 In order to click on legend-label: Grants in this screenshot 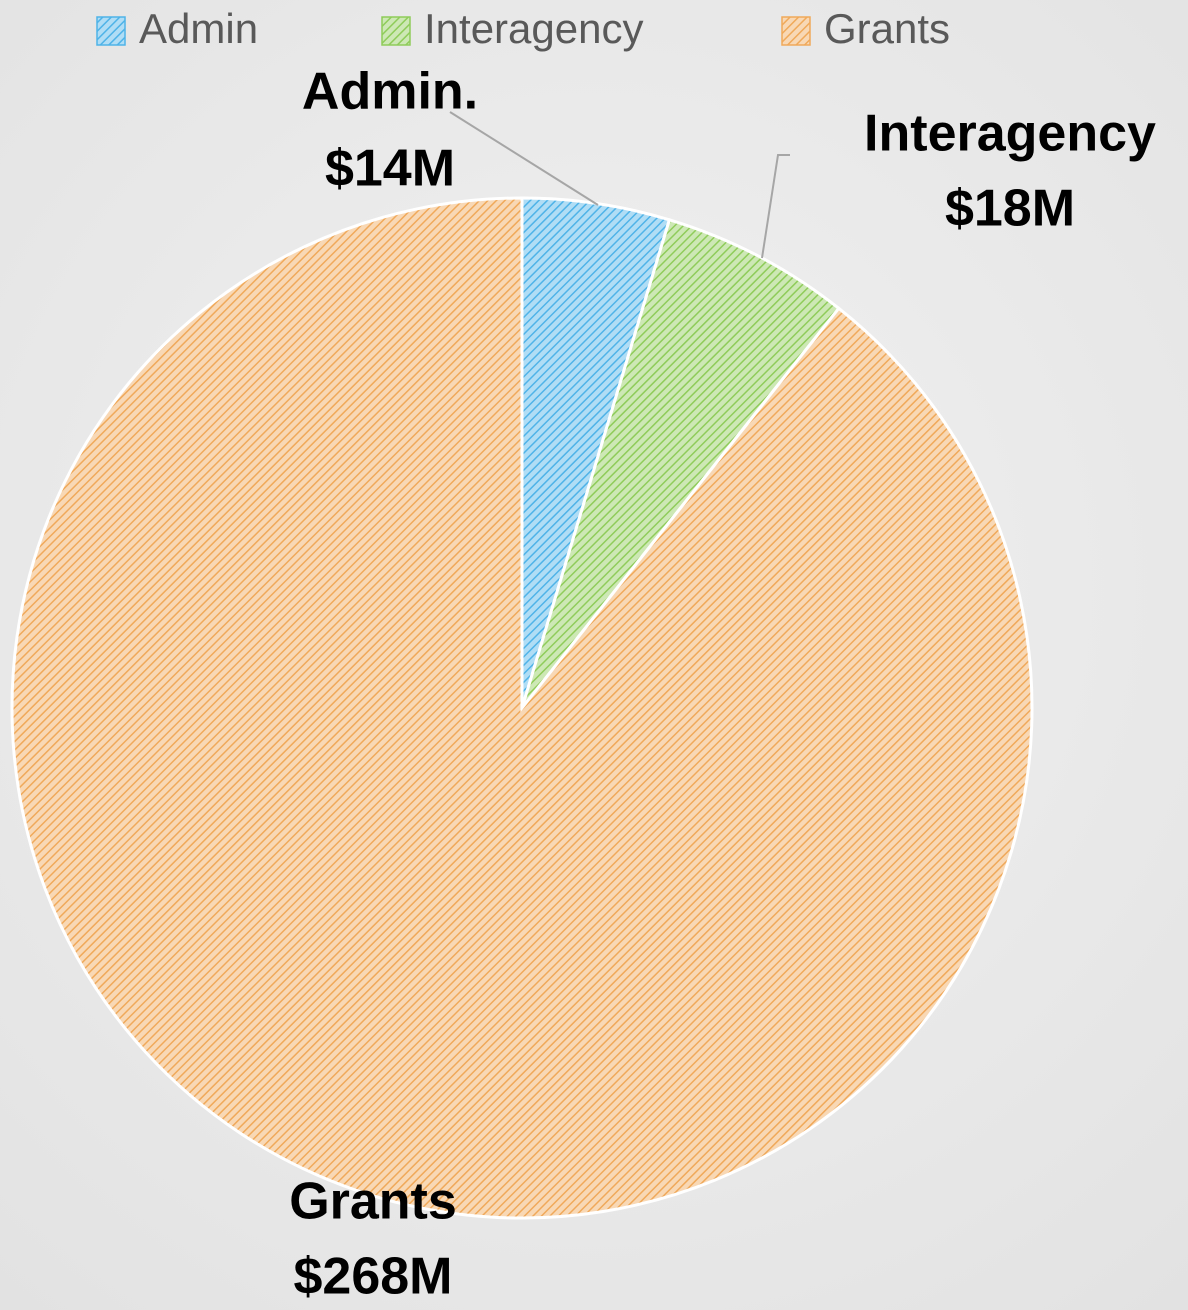, I will do `click(887, 28)`.